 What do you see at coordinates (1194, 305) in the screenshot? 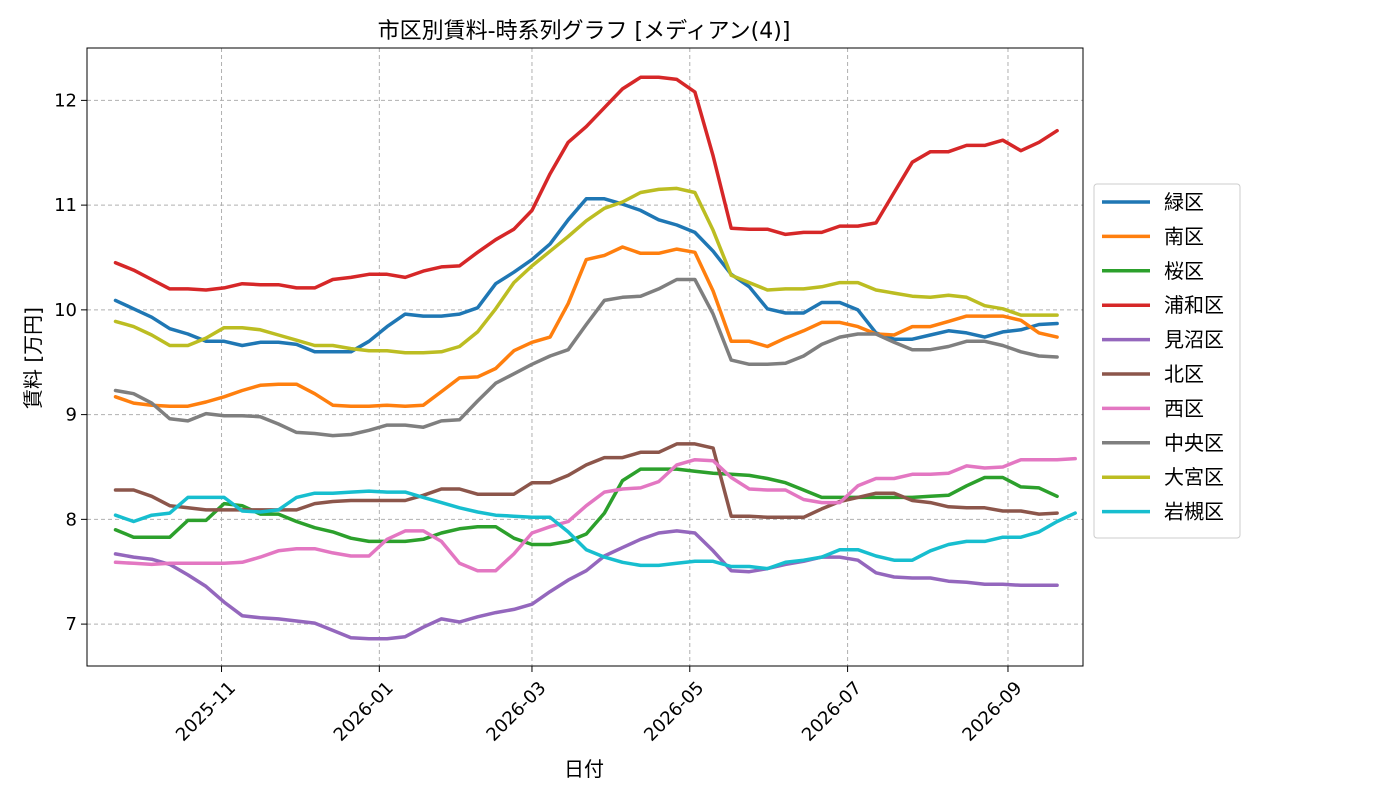
I see `legend-label: 浦和区` at bounding box center [1194, 305].